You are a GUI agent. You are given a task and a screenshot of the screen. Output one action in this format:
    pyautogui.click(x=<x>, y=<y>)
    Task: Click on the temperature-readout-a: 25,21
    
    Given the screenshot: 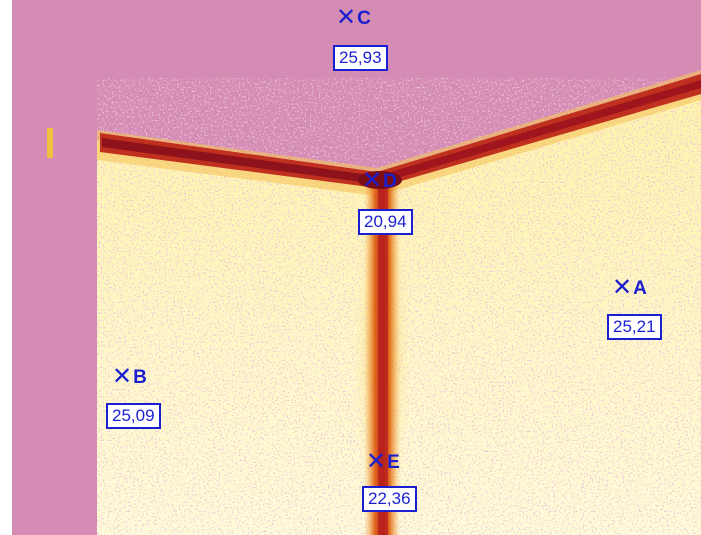 What is the action you would take?
    pyautogui.click(x=634, y=327)
    